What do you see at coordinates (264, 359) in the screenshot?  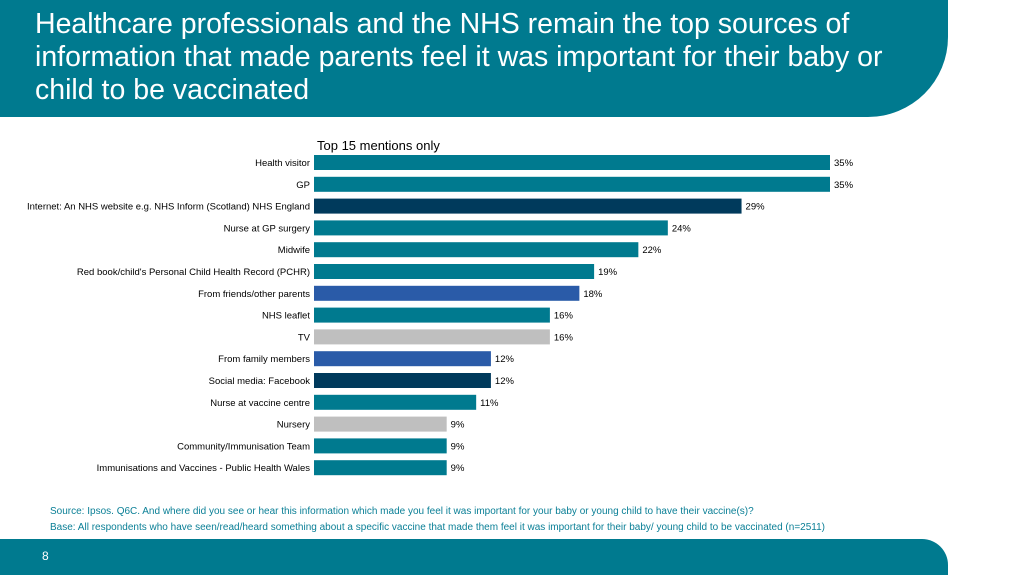 I see `category-label: From family members` at bounding box center [264, 359].